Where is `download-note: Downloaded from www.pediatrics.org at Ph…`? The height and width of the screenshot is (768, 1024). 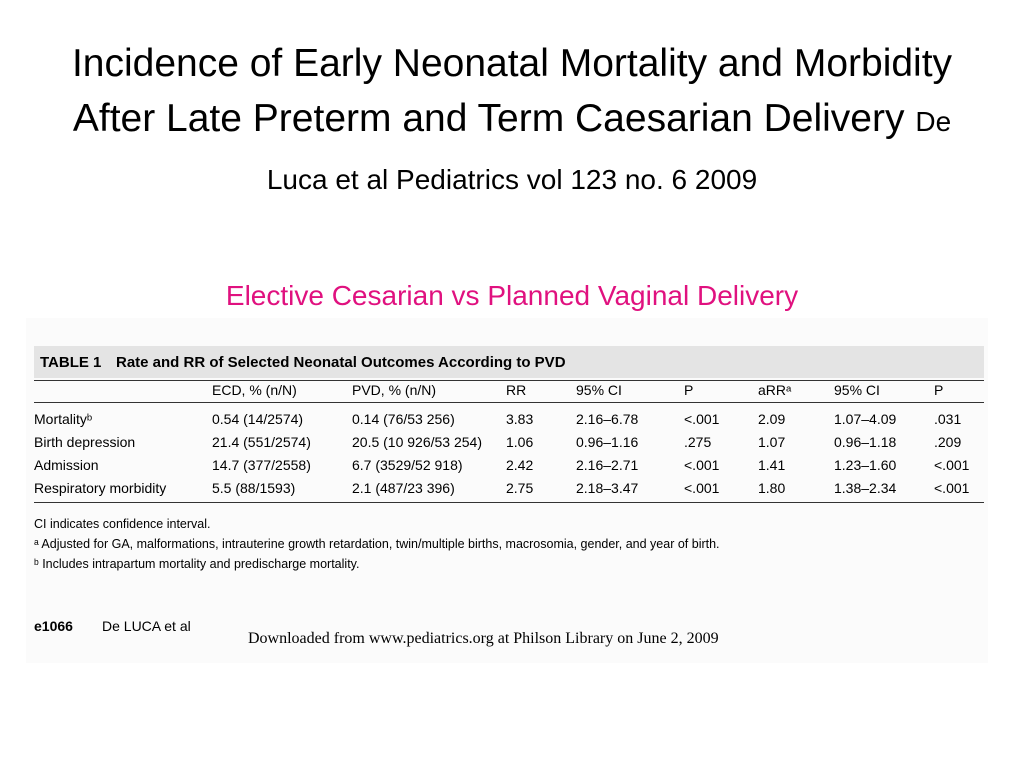
download-note: Downloaded from www.pediatrics.org at Ph… is located at coordinates (483, 638).